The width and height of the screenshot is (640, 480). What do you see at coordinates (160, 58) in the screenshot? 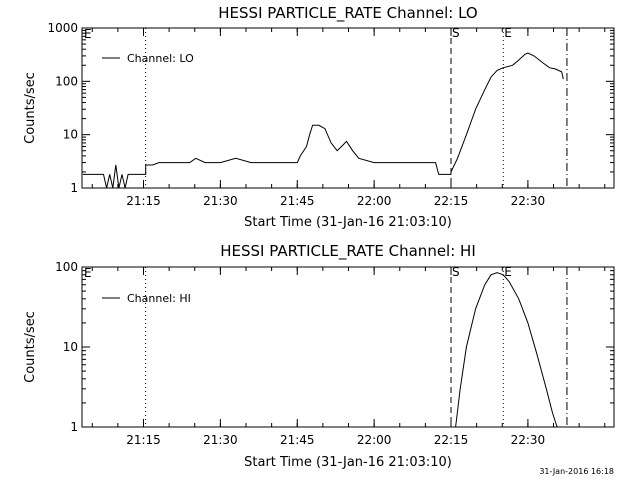
I see `legend-label: Channel: LO` at bounding box center [160, 58].